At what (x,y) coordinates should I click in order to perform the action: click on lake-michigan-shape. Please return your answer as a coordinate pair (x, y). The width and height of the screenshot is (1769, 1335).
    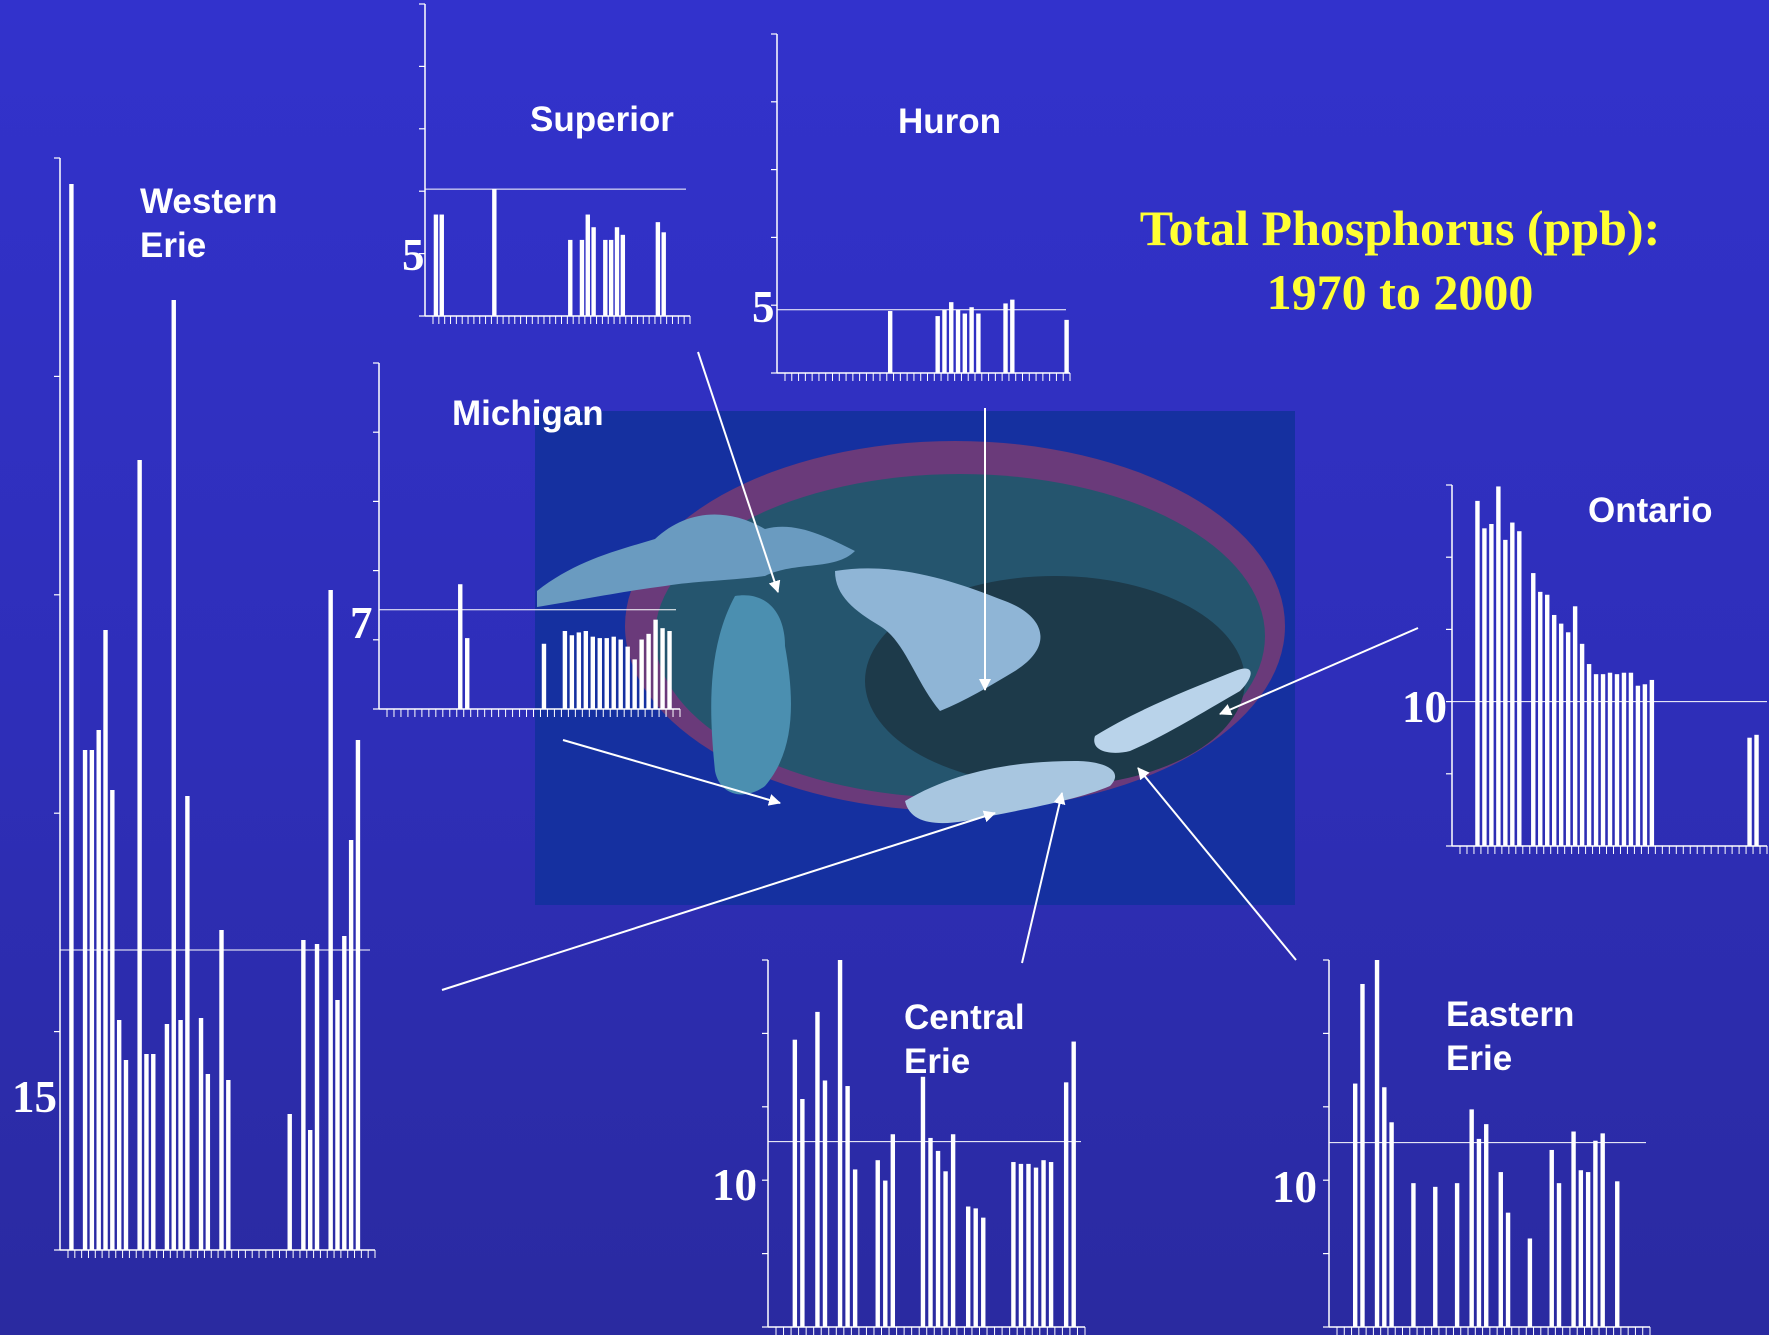
    Looking at the image, I should click on (751, 695).